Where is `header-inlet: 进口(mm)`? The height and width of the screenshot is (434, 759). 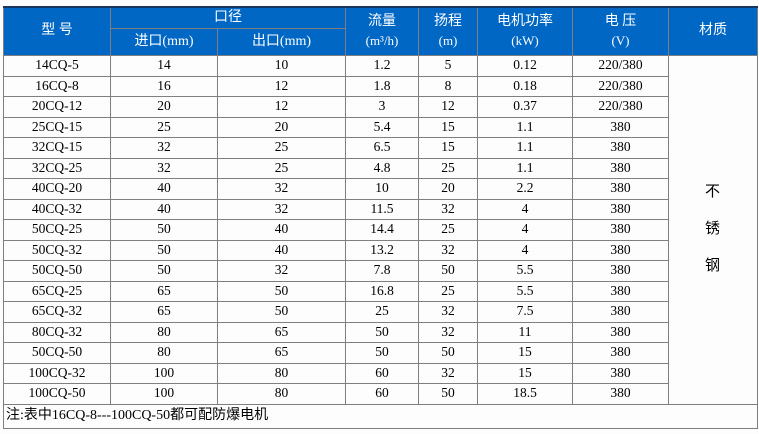 header-inlet: 进口(mm) is located at coordinates (164, 42).